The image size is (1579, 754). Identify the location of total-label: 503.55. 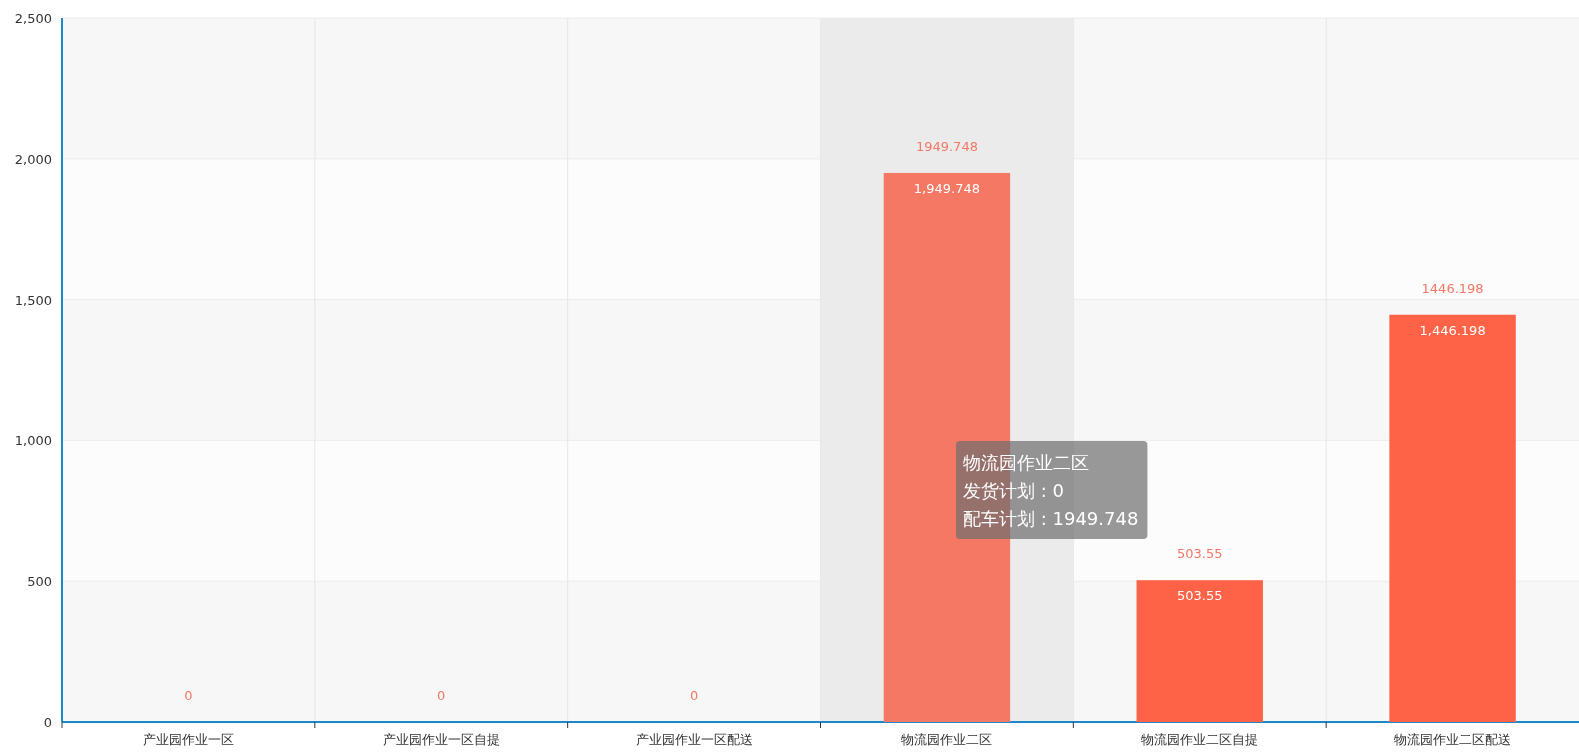
(1200, 554).